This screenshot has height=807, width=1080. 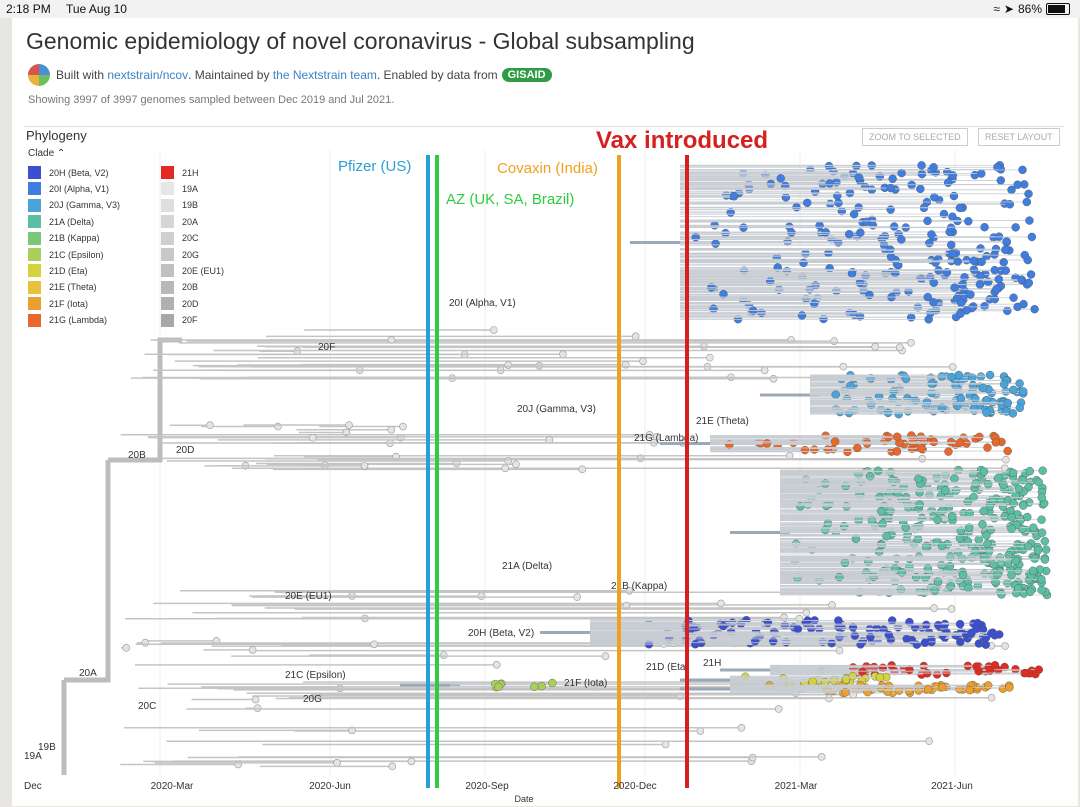 I want to click on legend-item: 20E (EU1), so click(x=192, y=271).